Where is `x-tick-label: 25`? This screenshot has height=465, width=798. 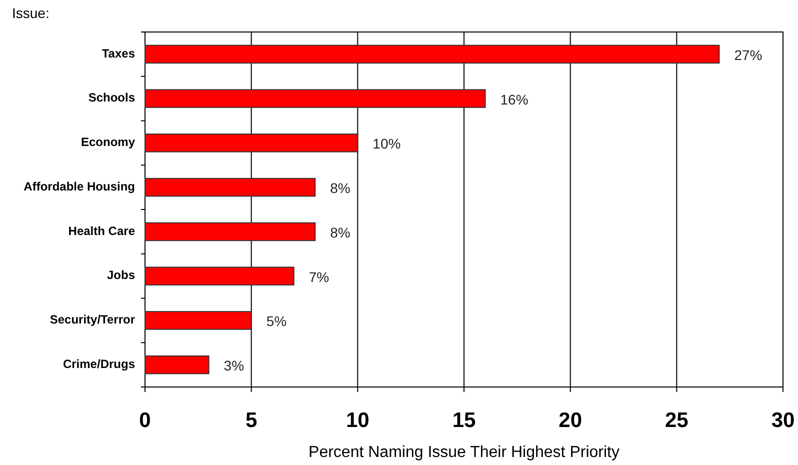
x-tick-label: 25 is located at coordinates (676, 420).